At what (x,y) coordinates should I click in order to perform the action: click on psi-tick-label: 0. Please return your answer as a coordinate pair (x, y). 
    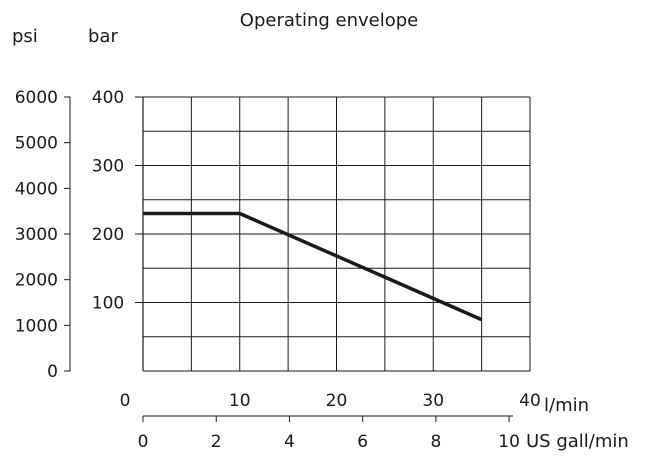
    Looking at the image, I should click on (52, 372).